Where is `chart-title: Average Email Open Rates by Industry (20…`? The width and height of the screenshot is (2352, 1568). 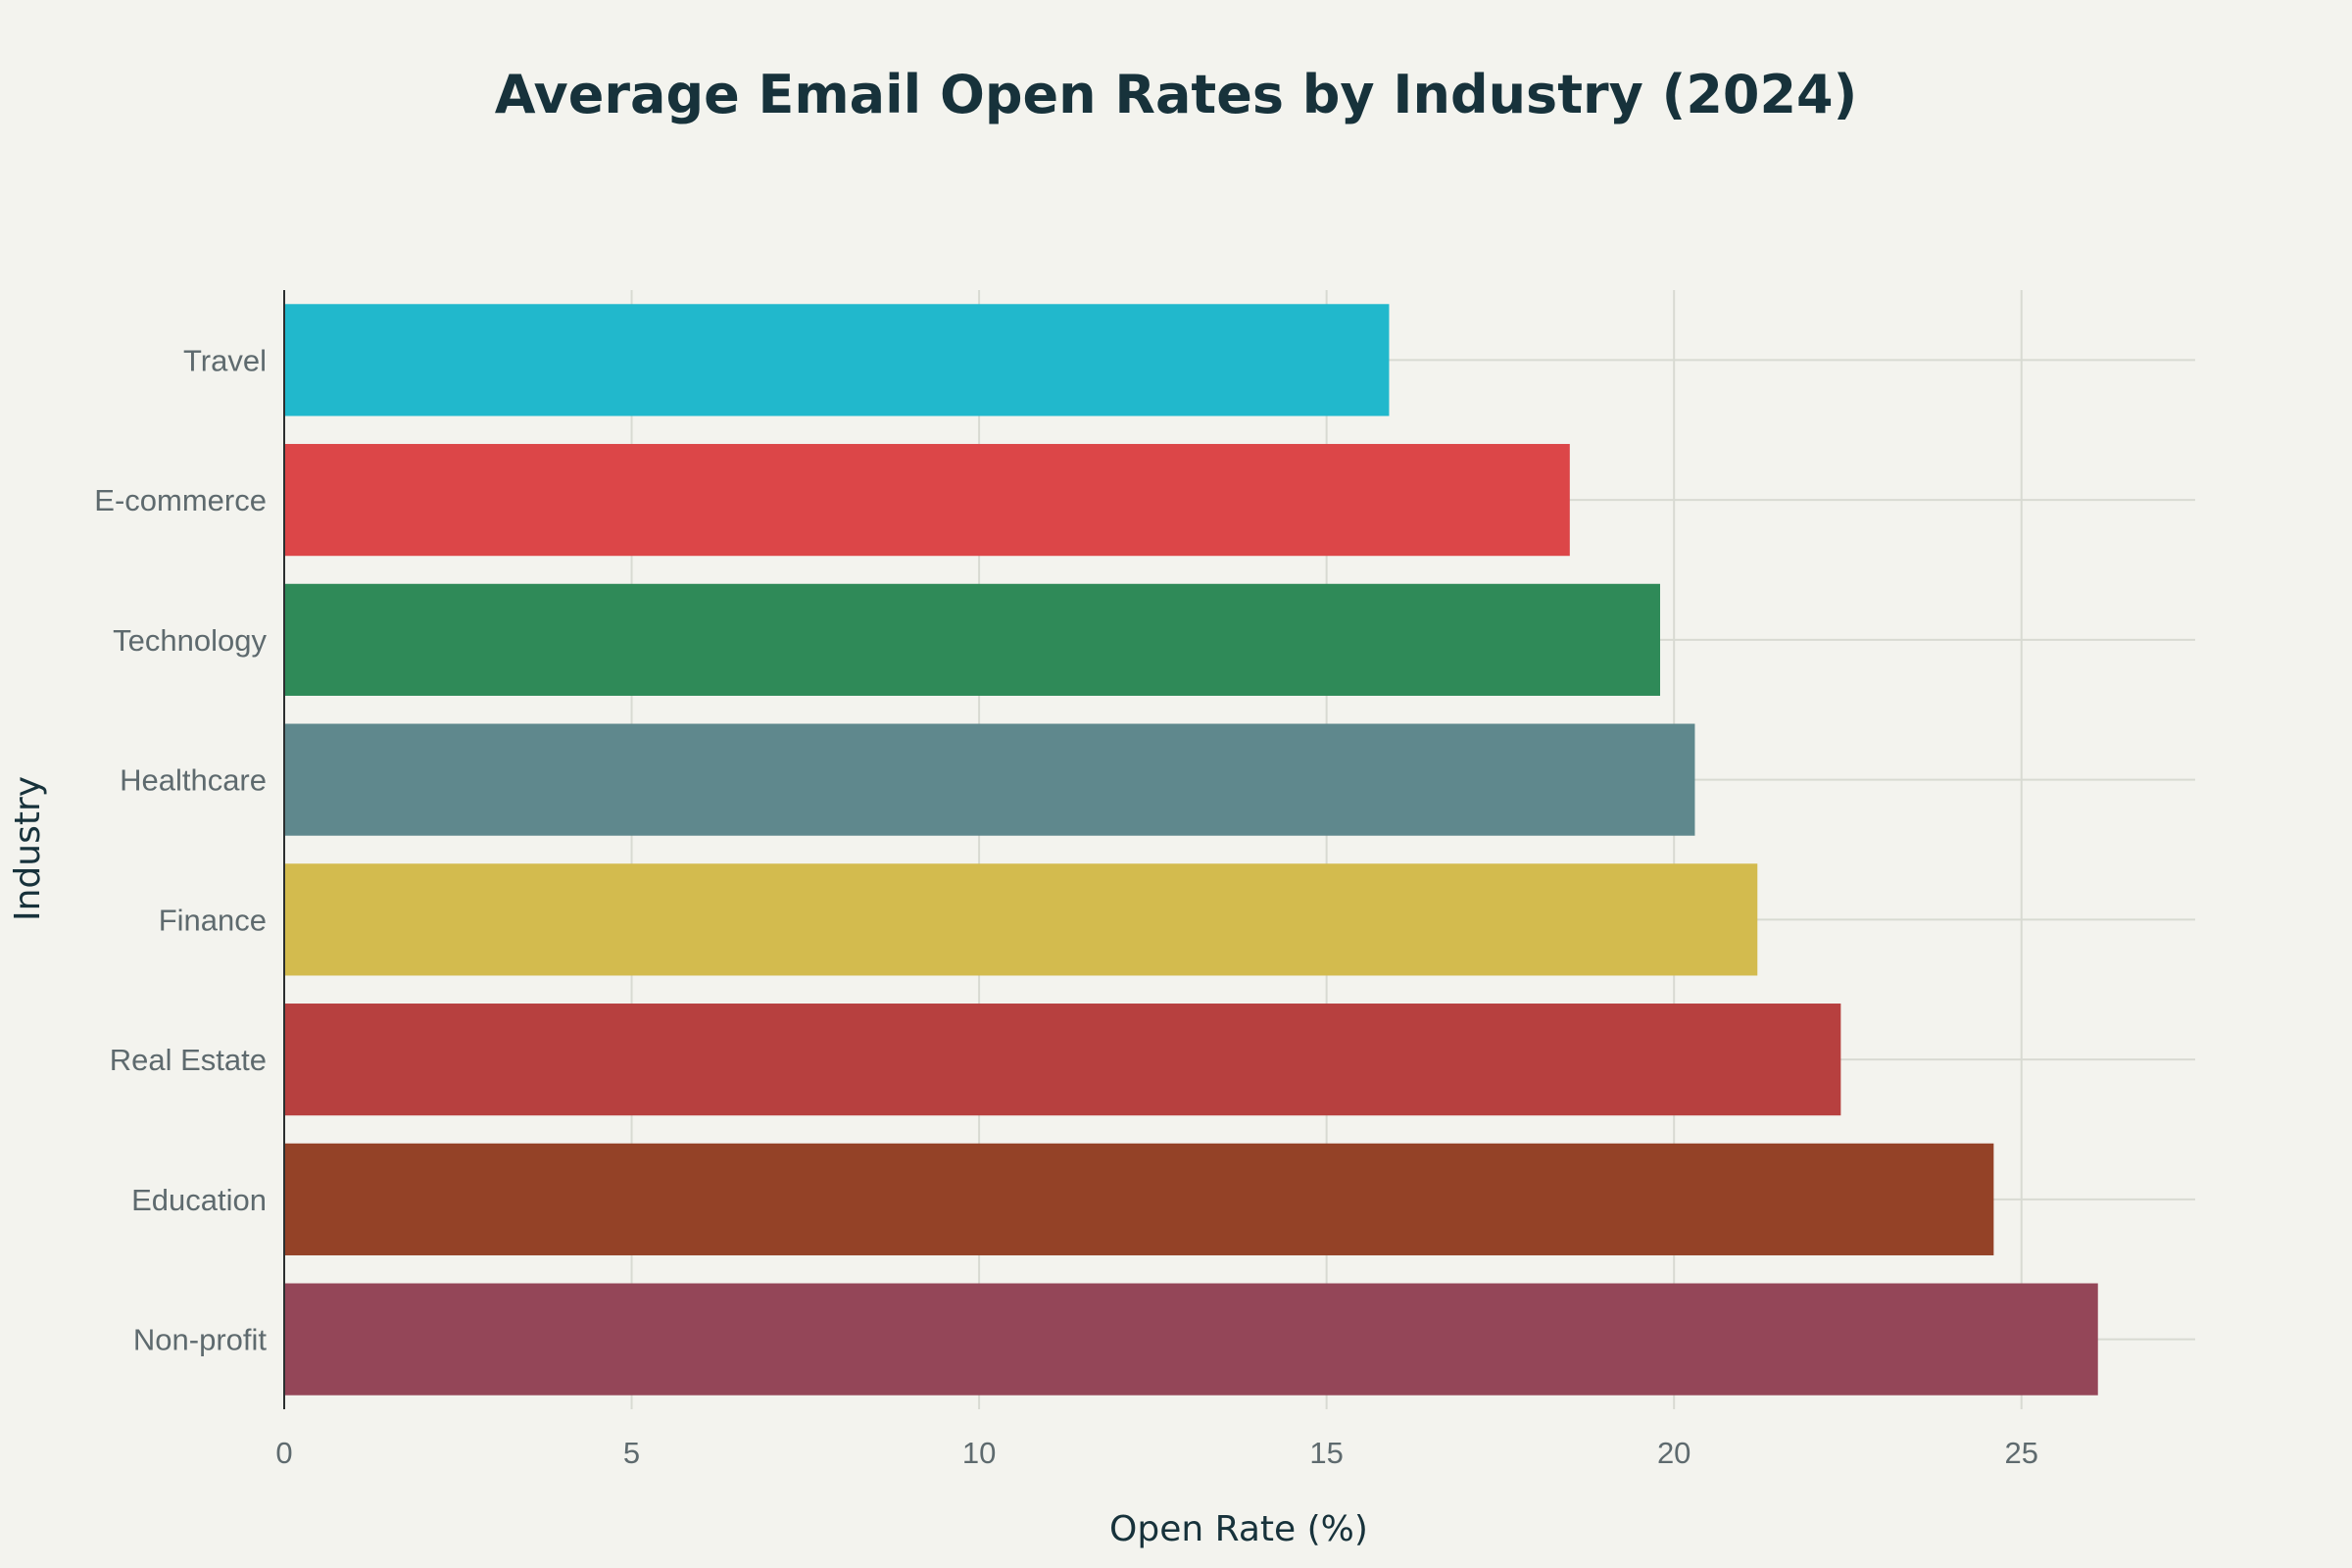 chart-title: Average Email Open Rates by Industry (20… is located at coordinates (1176, 94).